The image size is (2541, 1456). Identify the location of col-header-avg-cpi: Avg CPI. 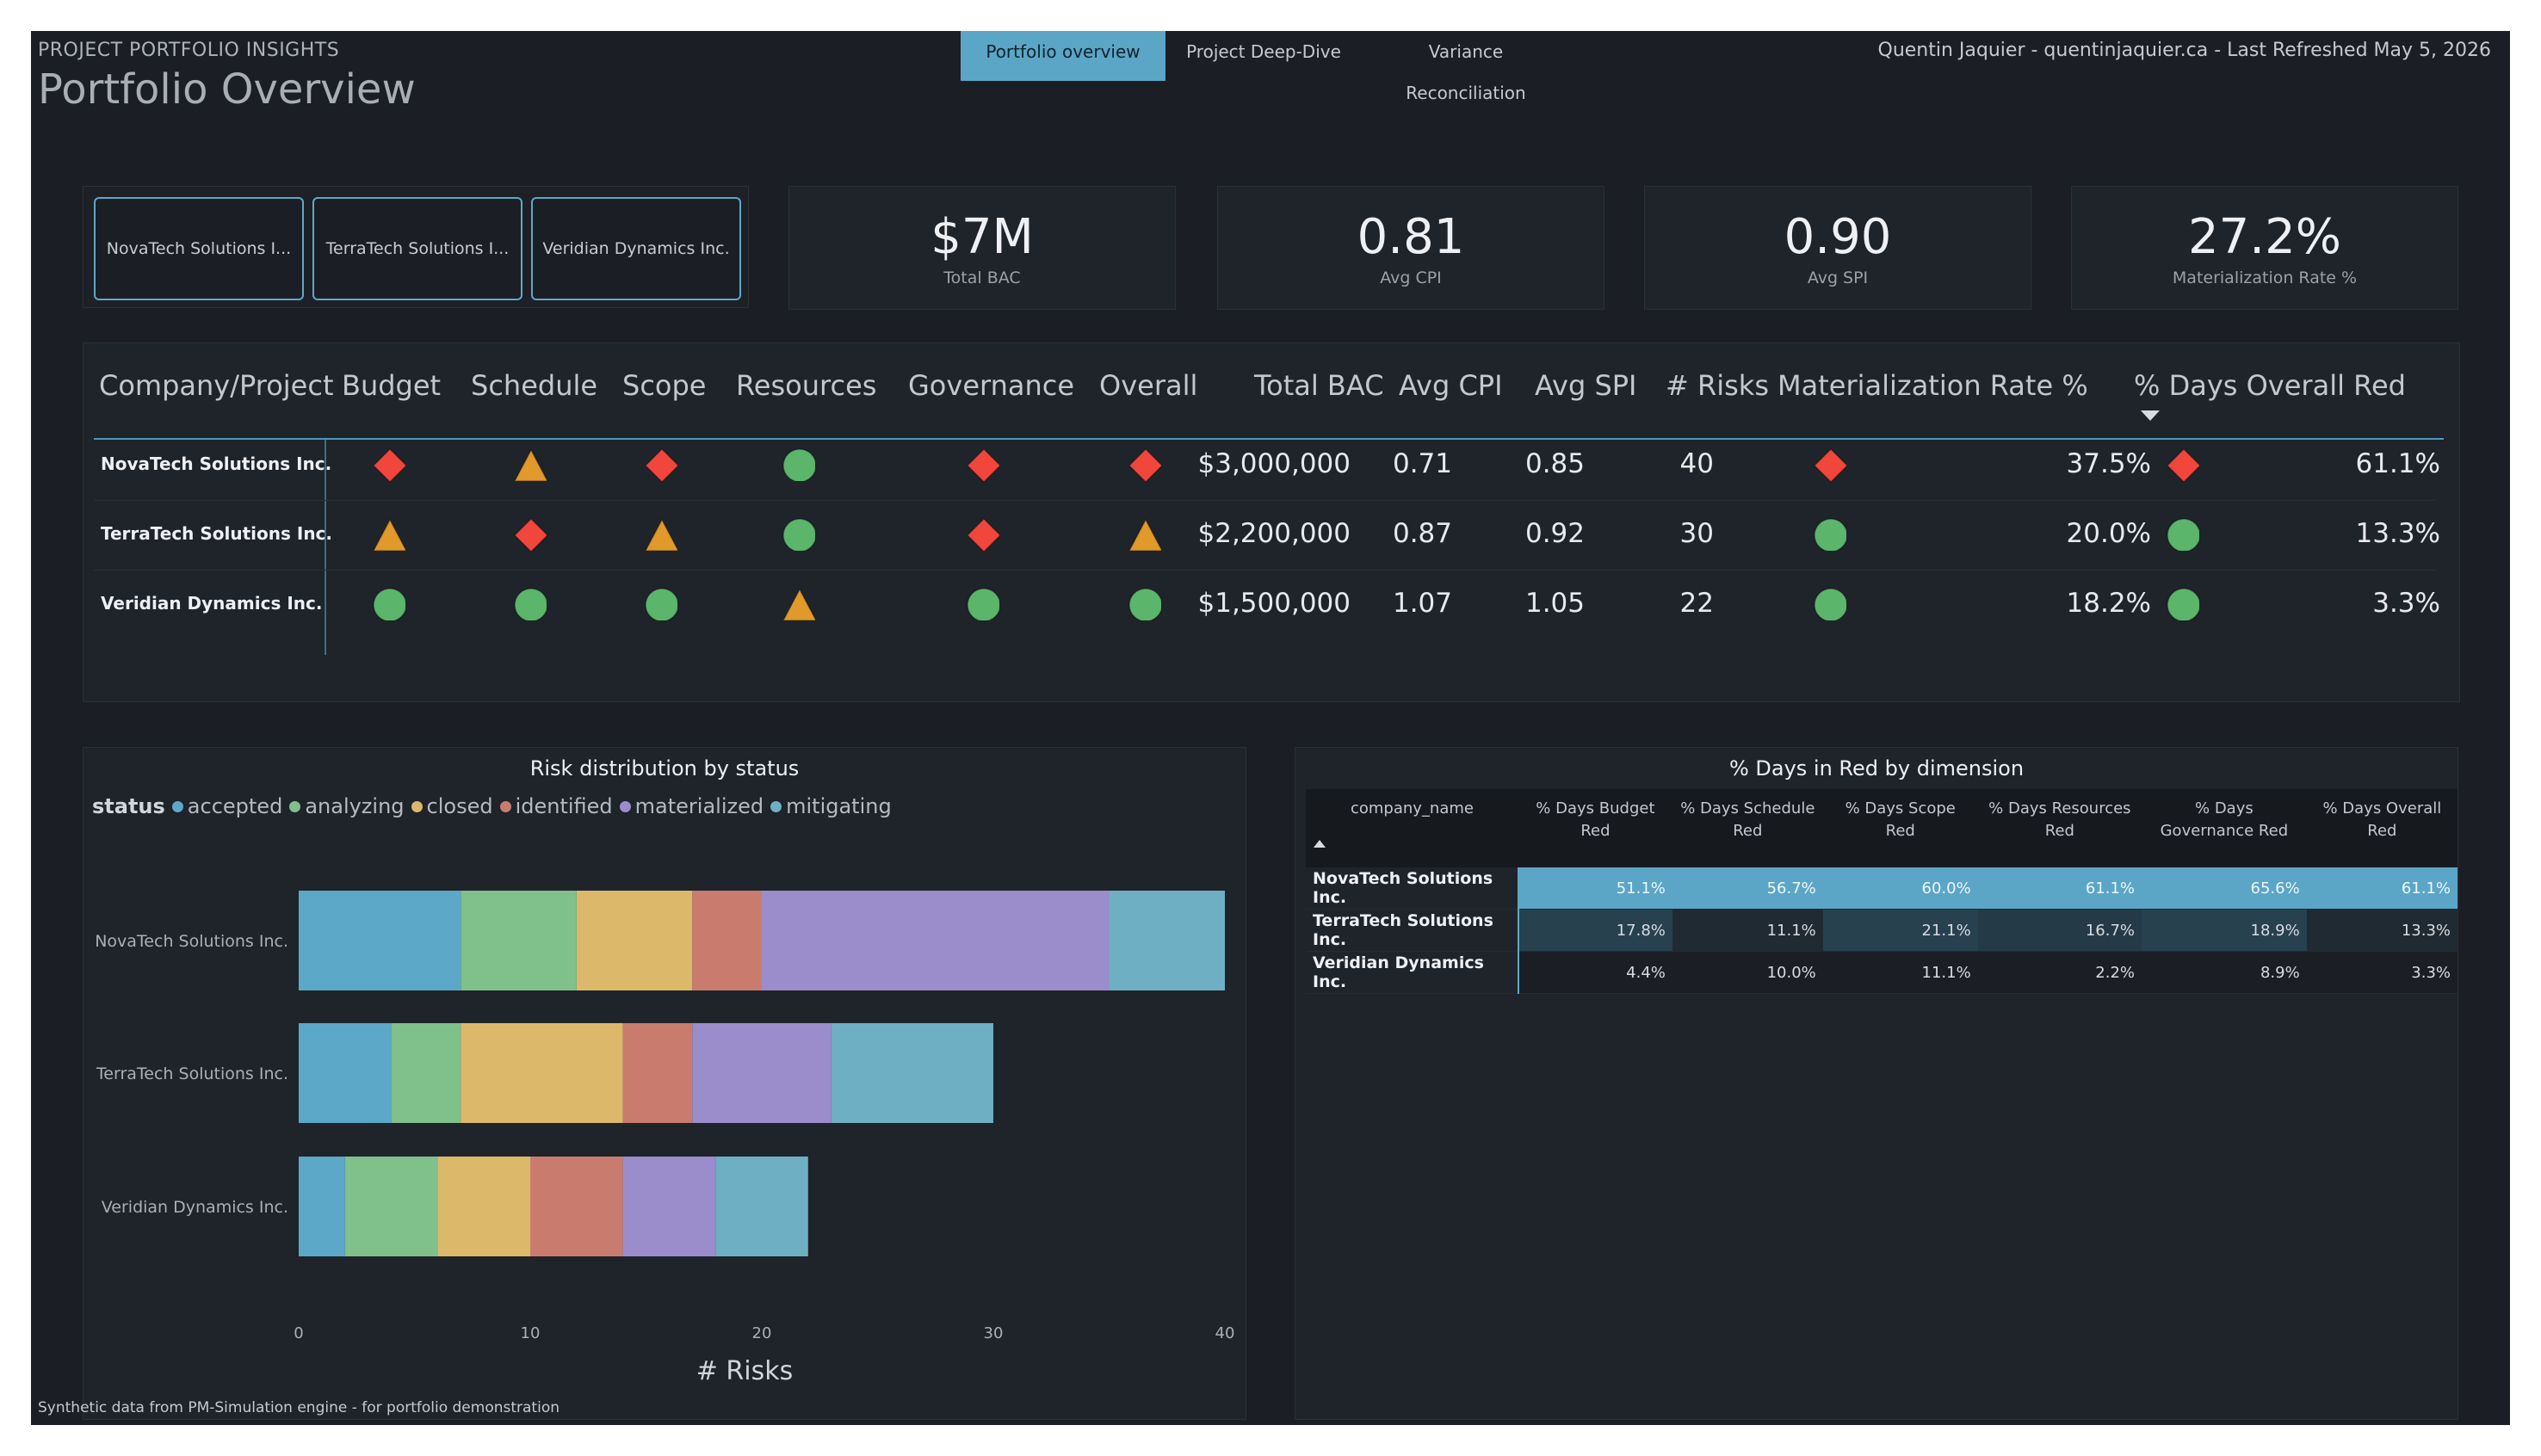
(1451, 386).